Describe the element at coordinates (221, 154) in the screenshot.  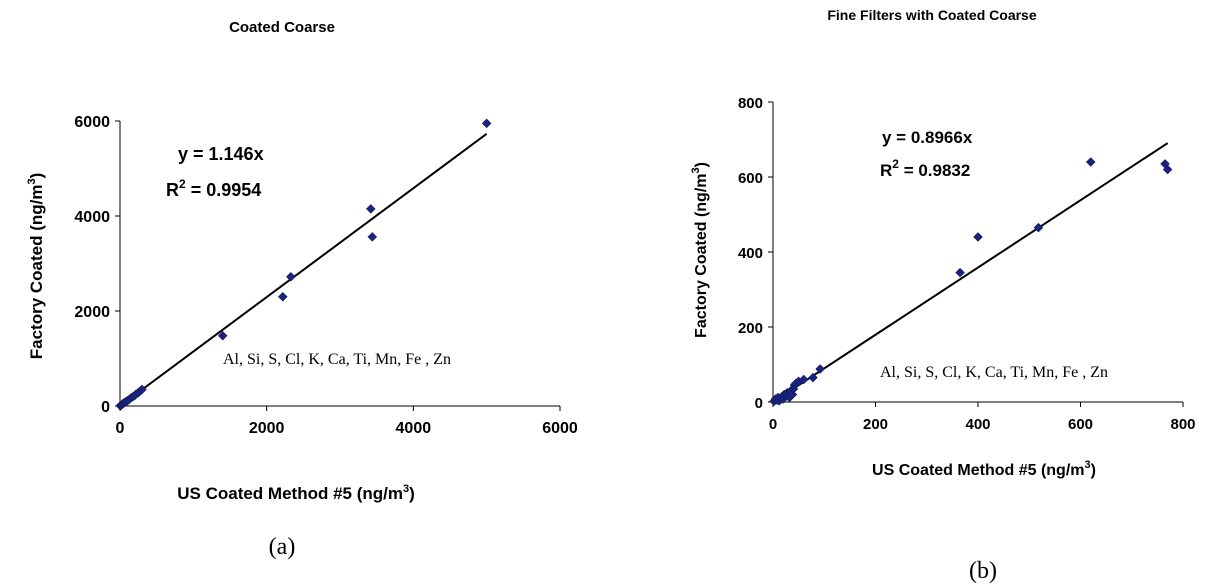
I see `chart-a-equation: y = 1.146x` at that location.